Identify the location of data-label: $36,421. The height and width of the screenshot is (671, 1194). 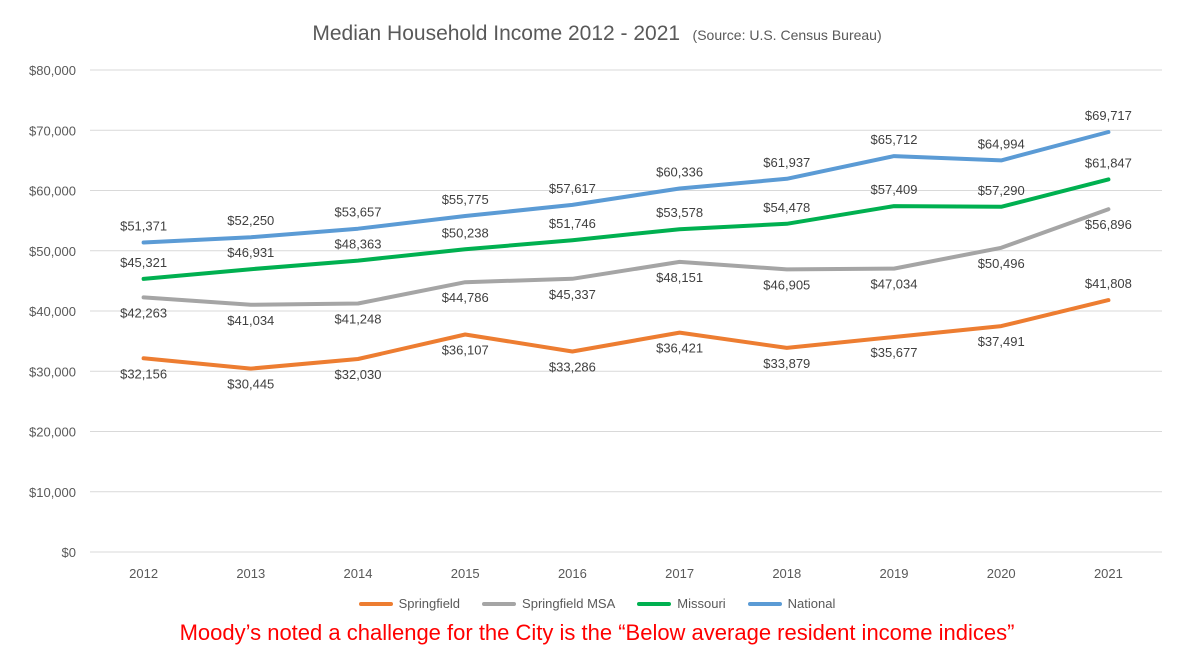
(679, 348).